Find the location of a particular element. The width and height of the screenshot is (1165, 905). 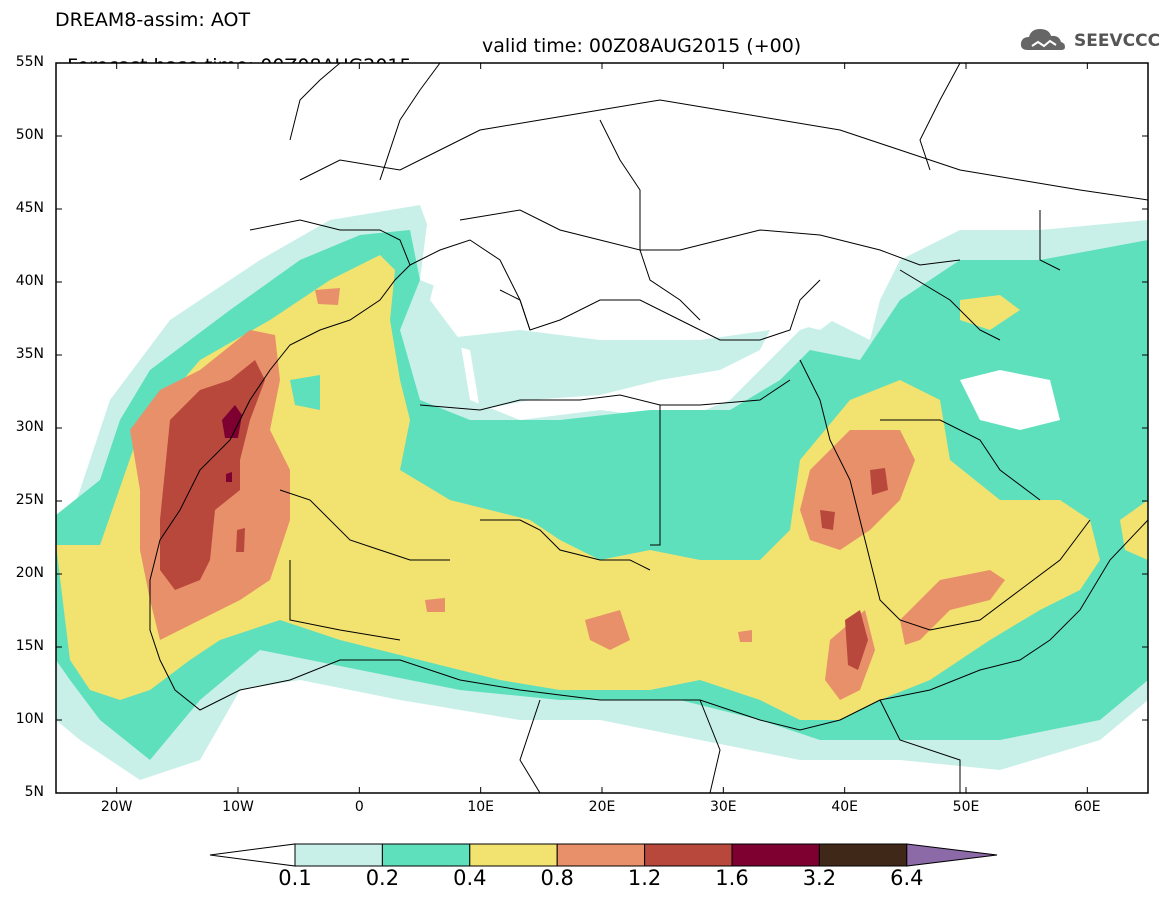

lon-label: 10E is located at coordinates (480, 807).